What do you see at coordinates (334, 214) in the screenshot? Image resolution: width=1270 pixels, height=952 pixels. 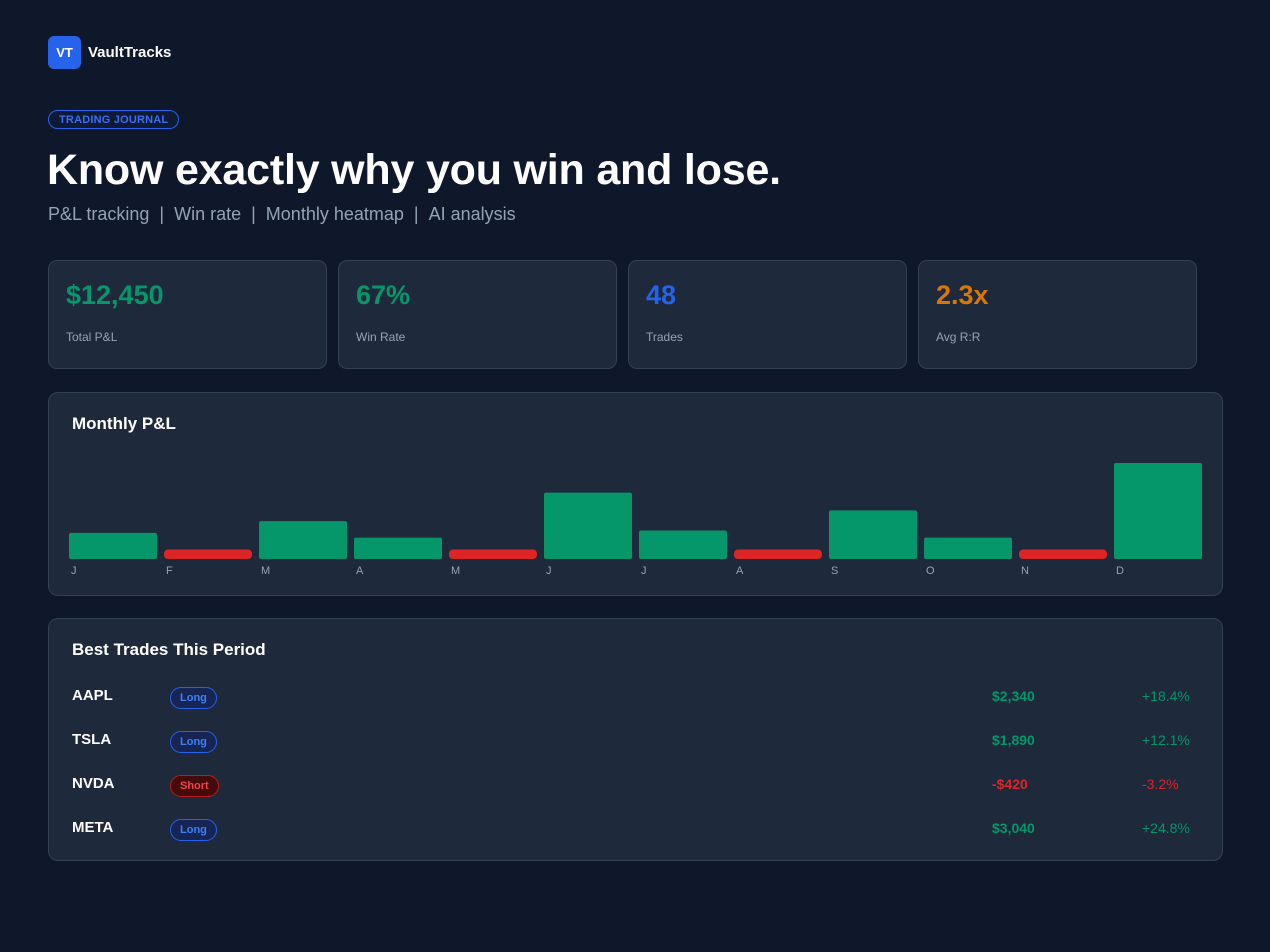 I see `feature-item: Monthly heatmap` at bounding box center [334, 214].